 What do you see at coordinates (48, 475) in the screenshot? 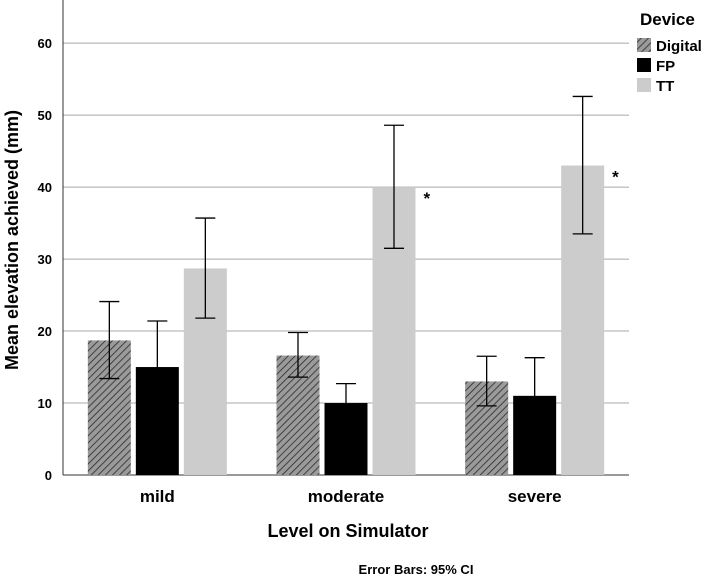
I see `y-tick-label-0: 0` at bounding box center [48, 475].